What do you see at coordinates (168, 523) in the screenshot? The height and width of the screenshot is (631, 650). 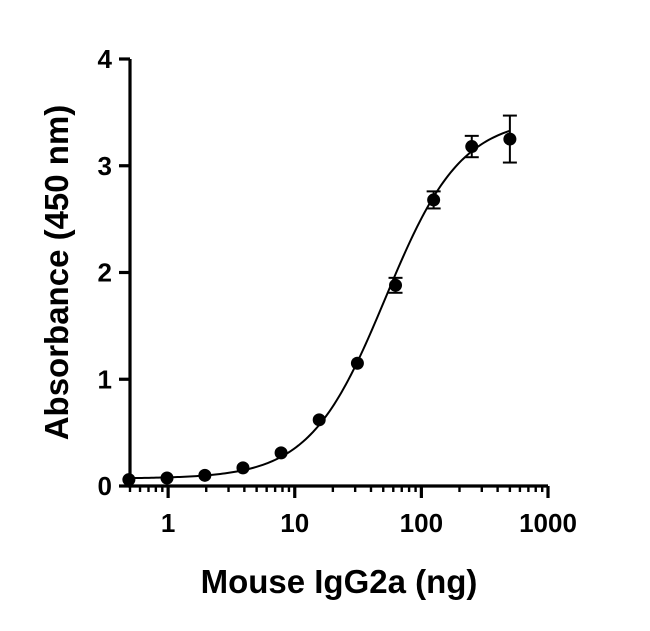 I see `x-tick-label: 1` at bounding box center [168, 523].